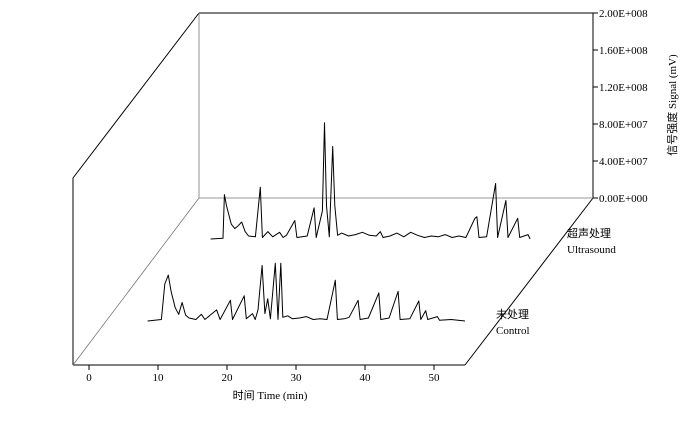 The image size is (700, 422). Describe the element at coordinates (623, 199) in the screenshot. I see `y-tick-label: 0.00E+000` at that location.